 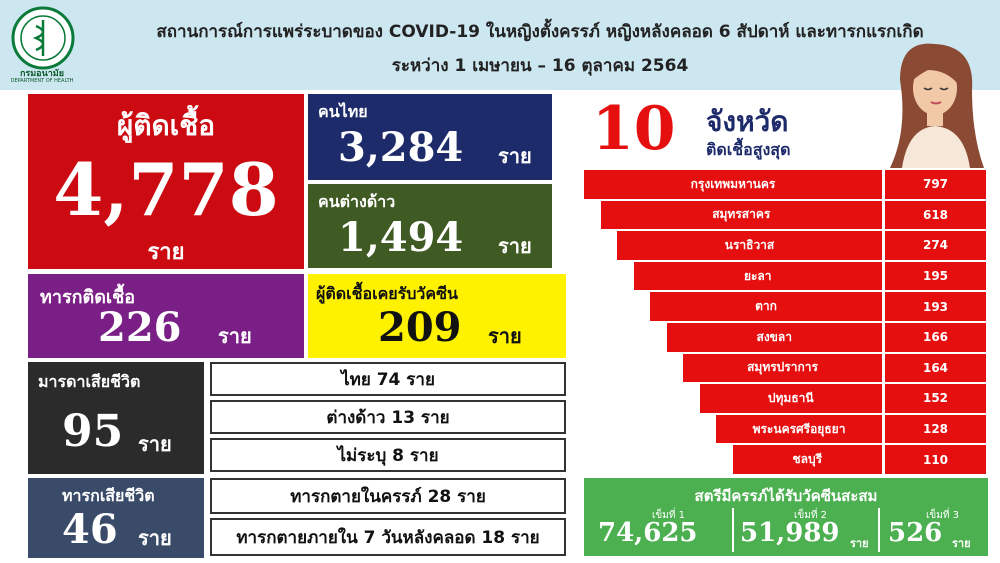 I want to click on province-name: สมุทรปราการ, so click(x=782, y=368).